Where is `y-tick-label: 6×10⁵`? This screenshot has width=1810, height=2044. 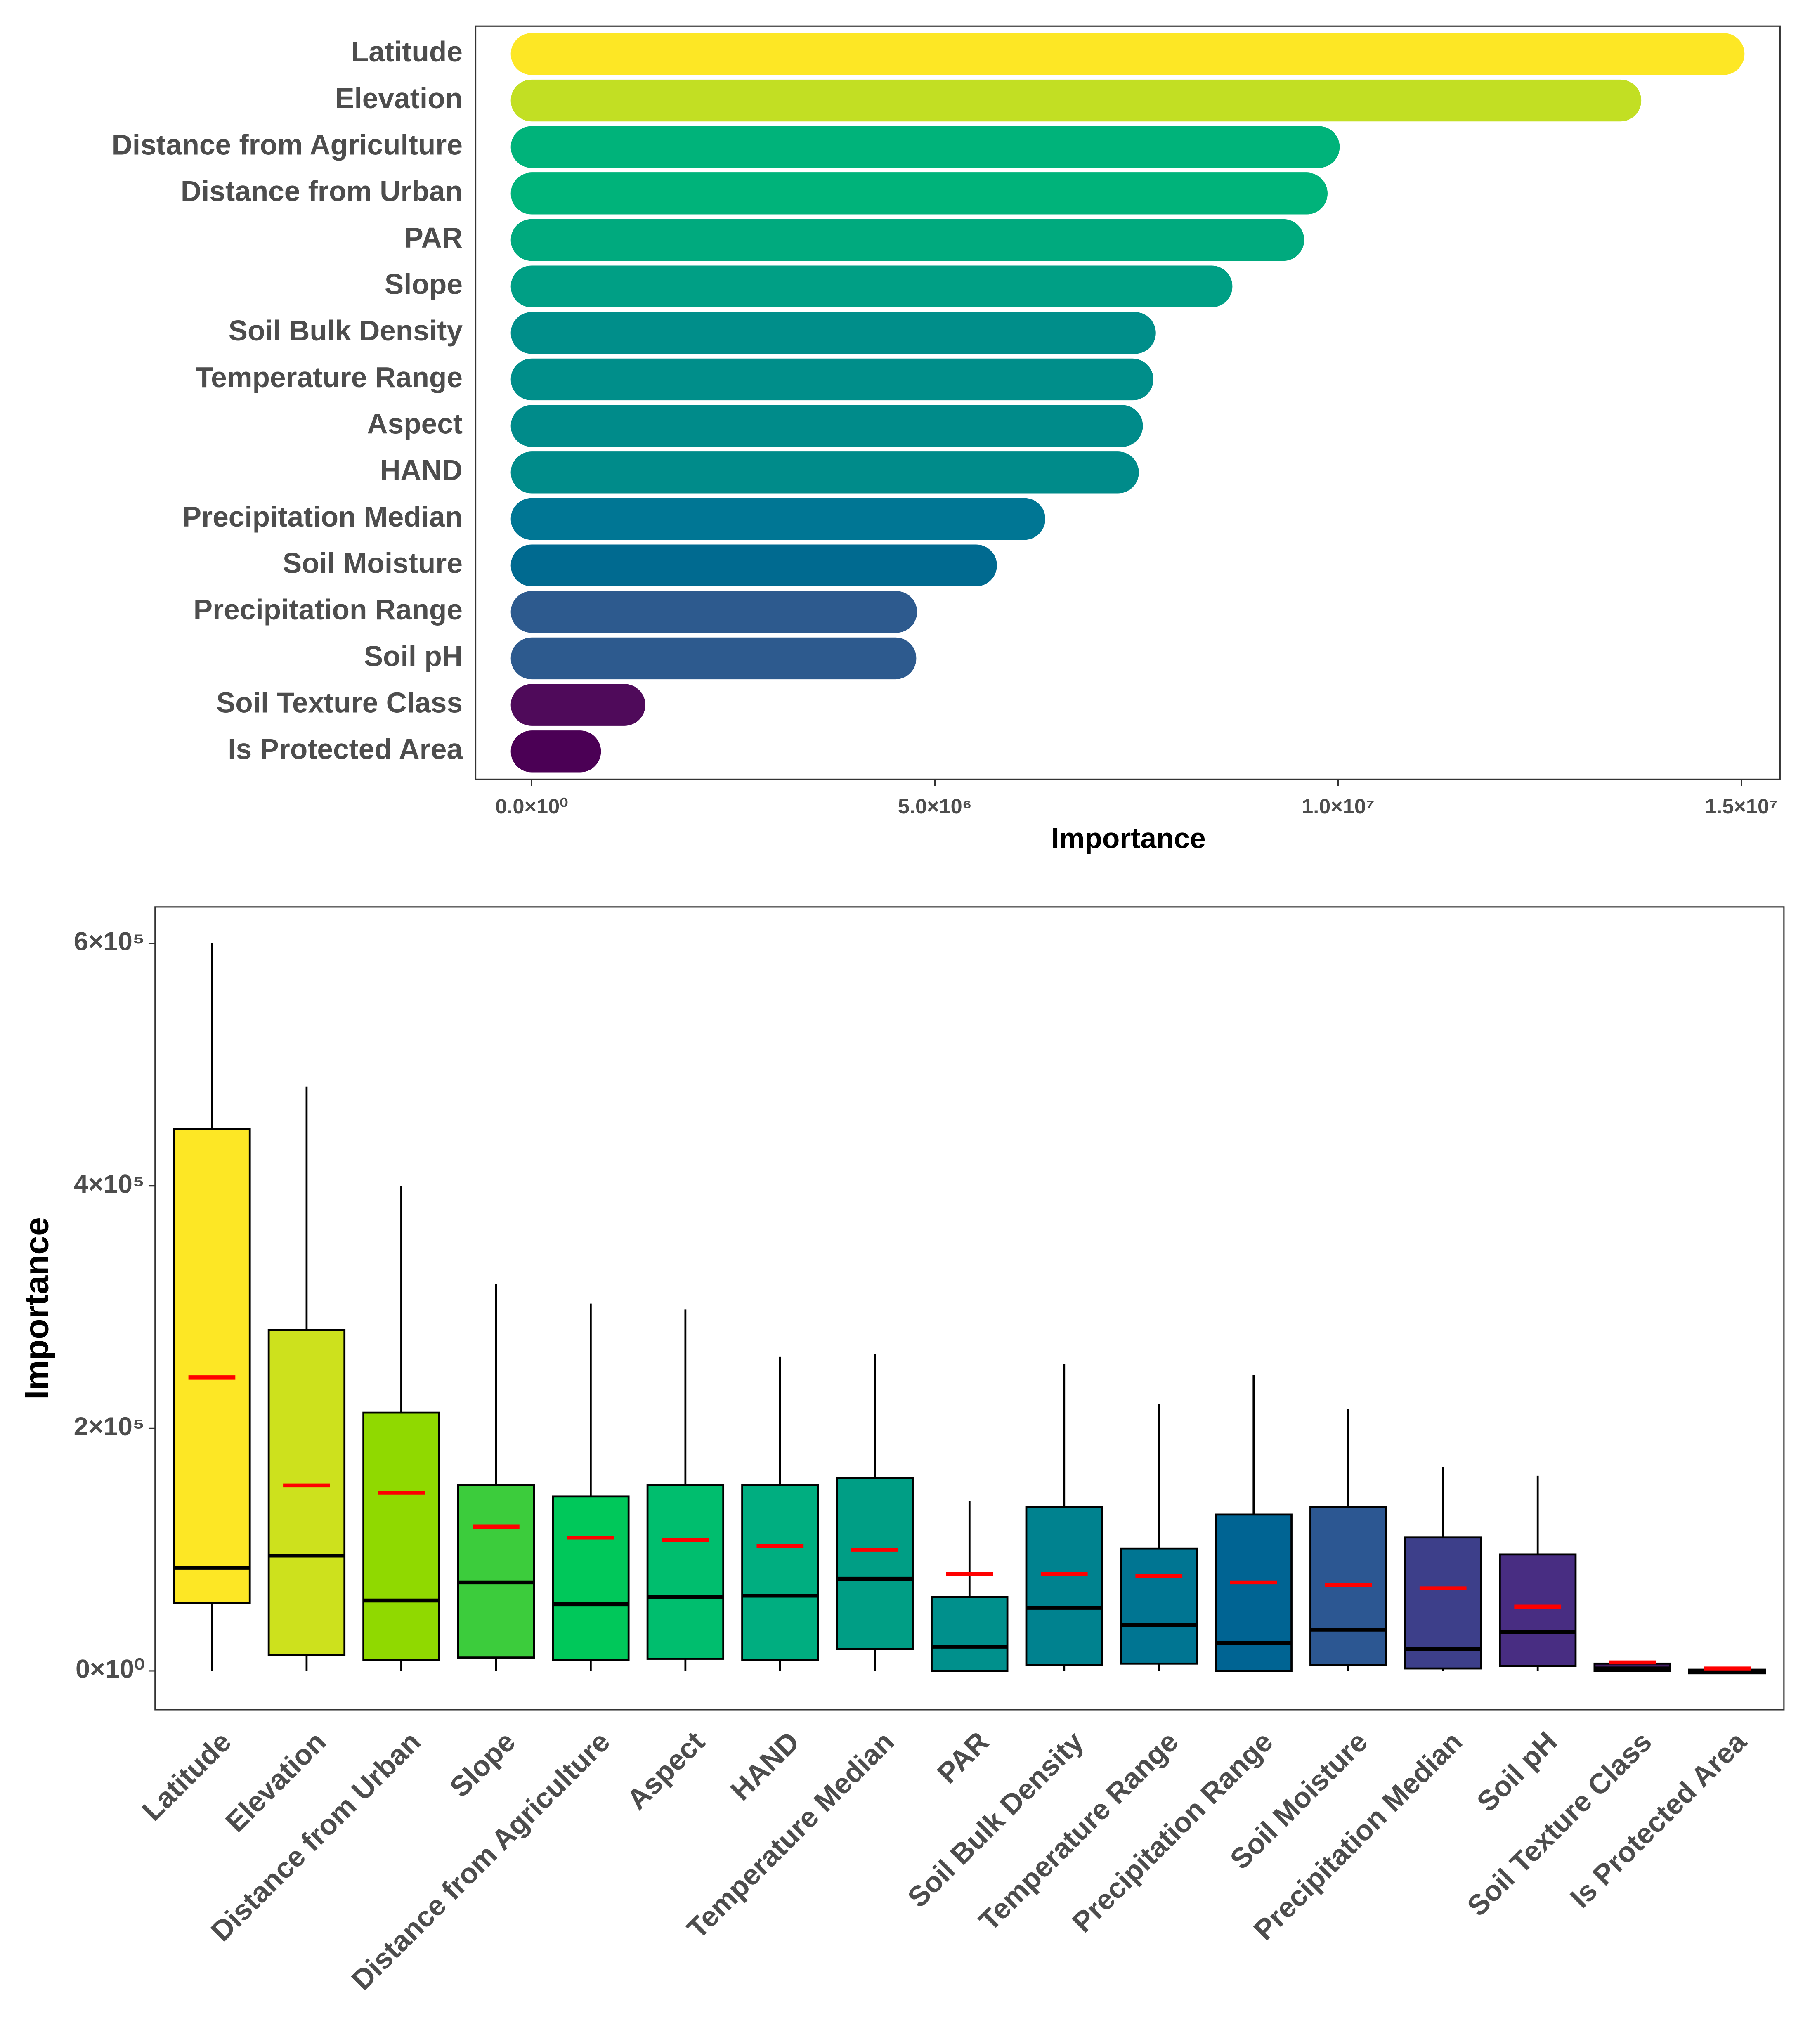
y-tick-label: 6×10⁵ is located at coordinates (109, 942).